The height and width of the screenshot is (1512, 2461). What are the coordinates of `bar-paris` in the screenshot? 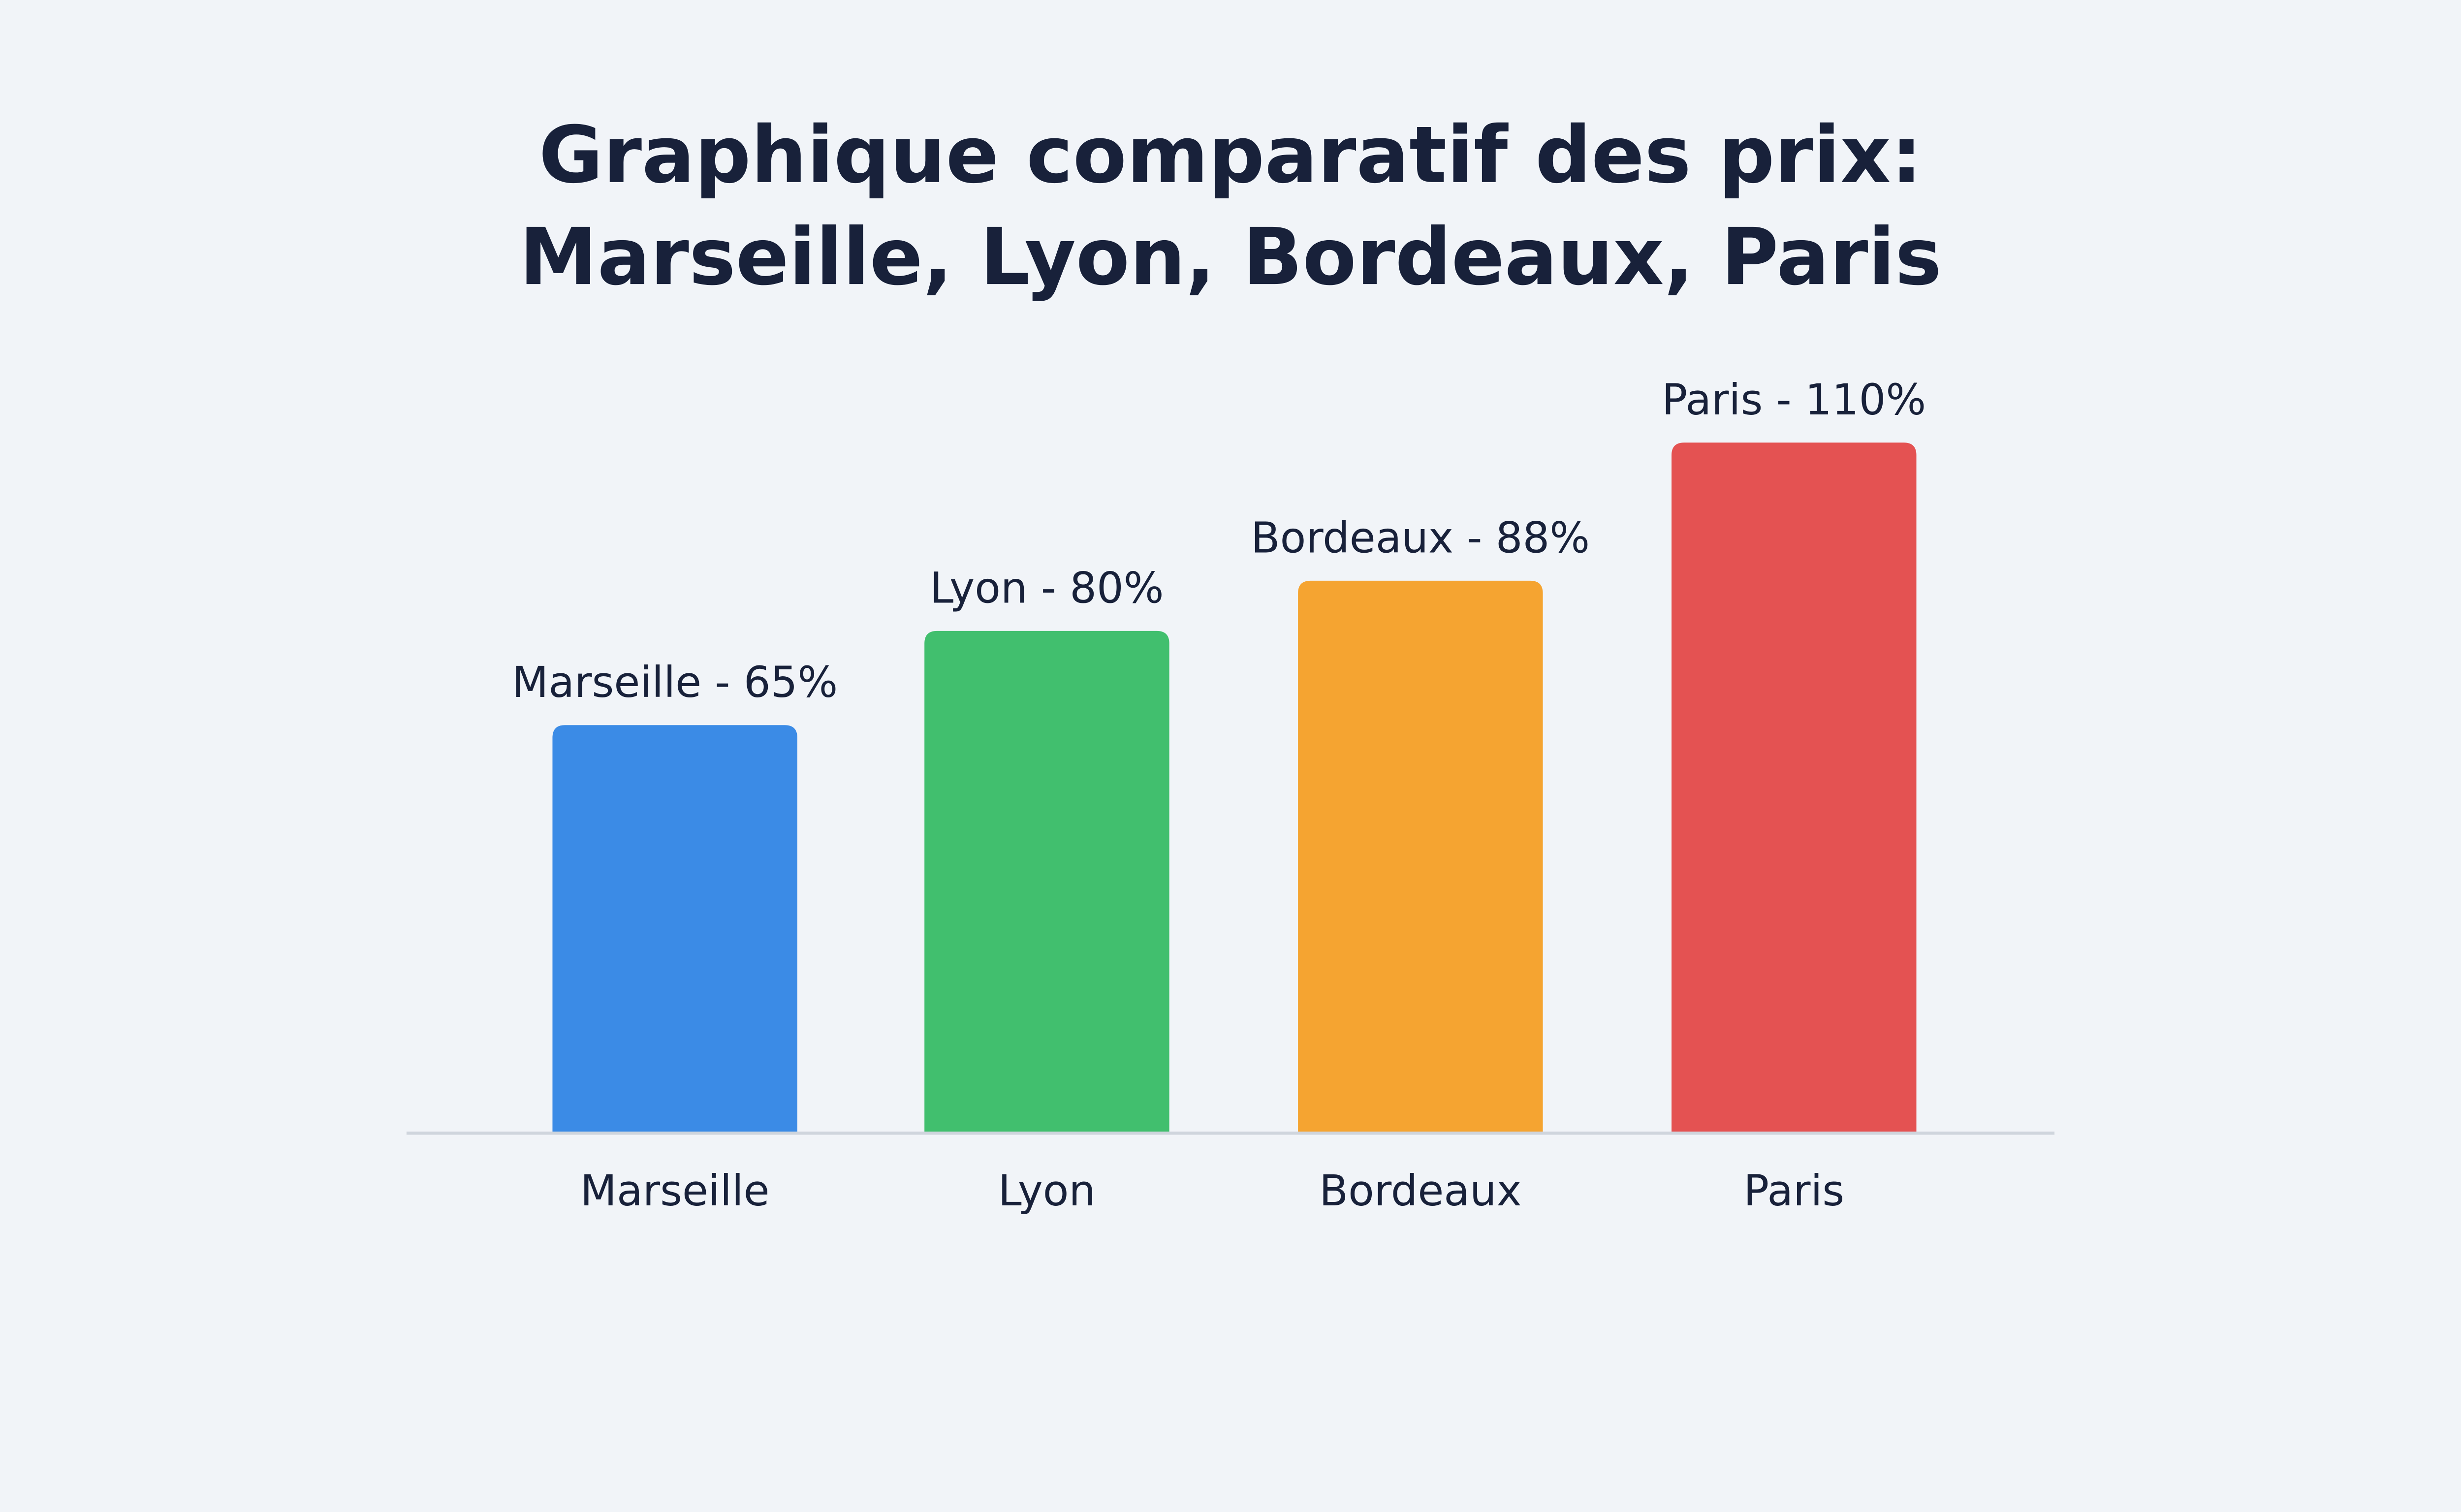 It's located at (1794, 788).